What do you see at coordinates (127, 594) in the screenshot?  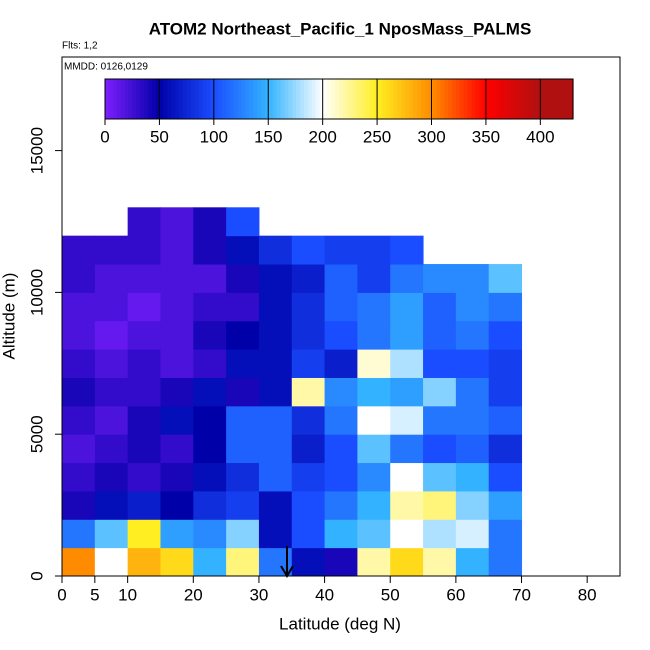 I see `x-tick-label: 10` at bounding box center [127, 594].